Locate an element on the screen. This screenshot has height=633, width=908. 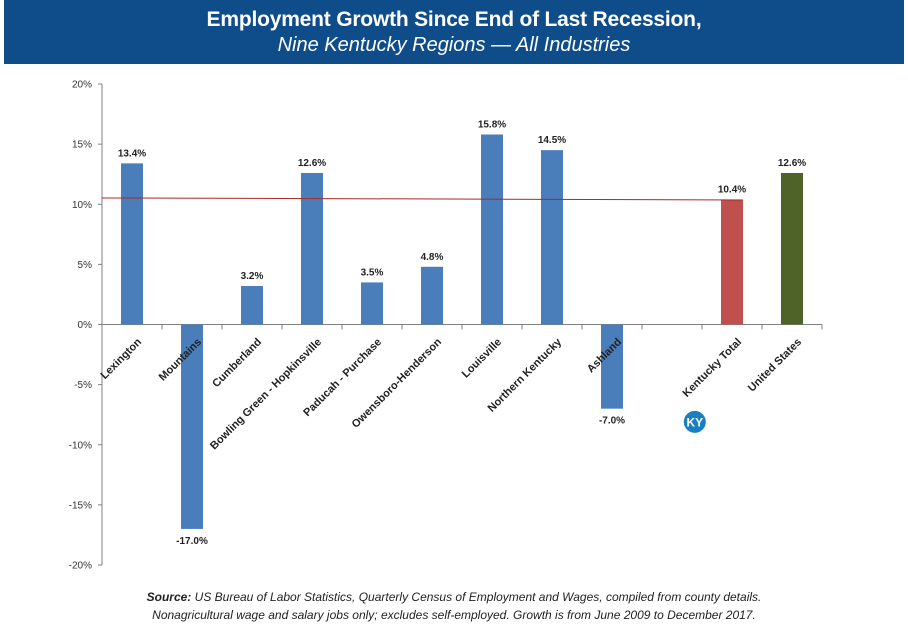
y-tick-label: 10% is located at coordinates (82, 205).